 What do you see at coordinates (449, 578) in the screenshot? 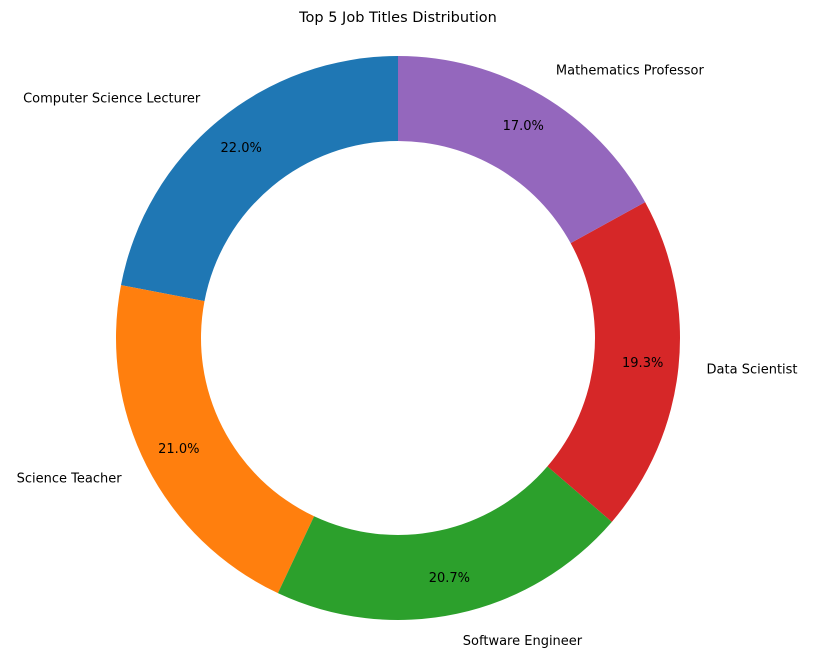
I see `percent-label-2: 20.7%` at bounding box center [449, 578].